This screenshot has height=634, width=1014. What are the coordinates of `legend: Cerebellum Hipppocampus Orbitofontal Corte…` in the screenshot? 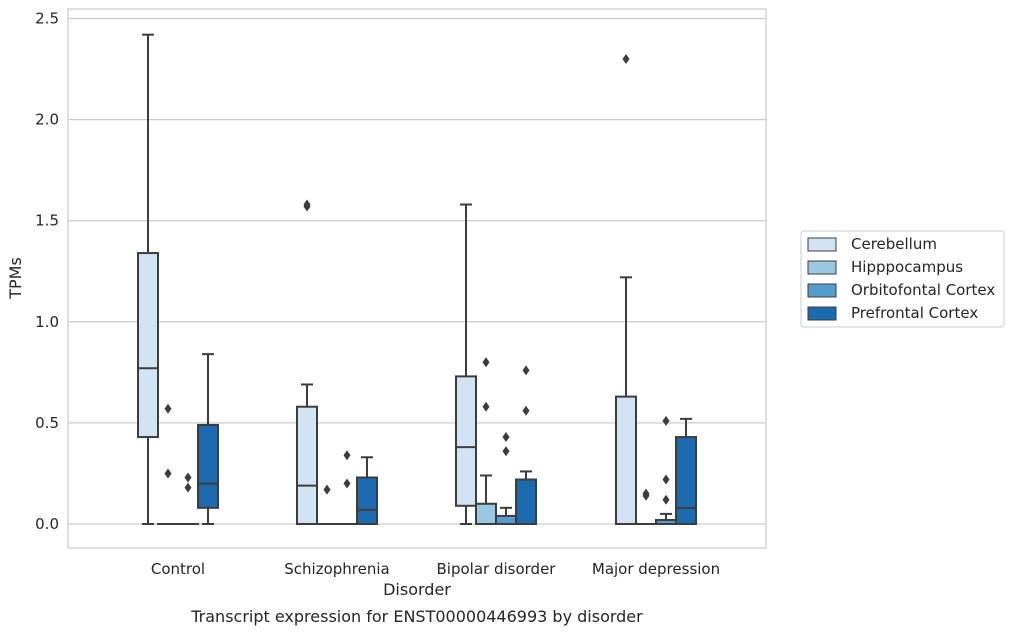 It's located at (902, 279).